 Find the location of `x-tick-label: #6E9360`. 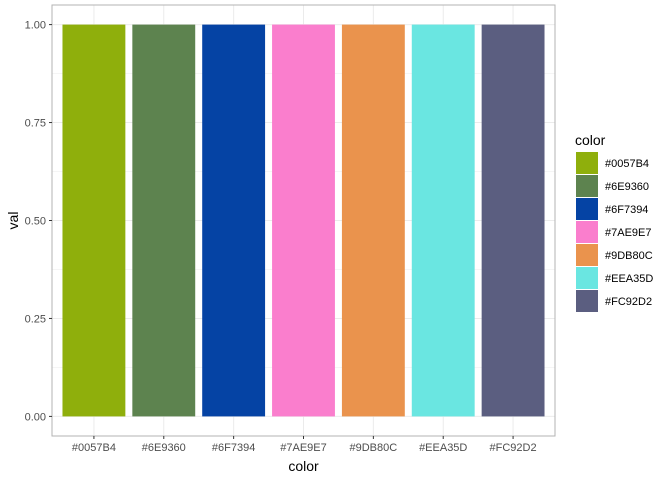

x-tick-label: #6E9360 is located at coordinates (164, 448).